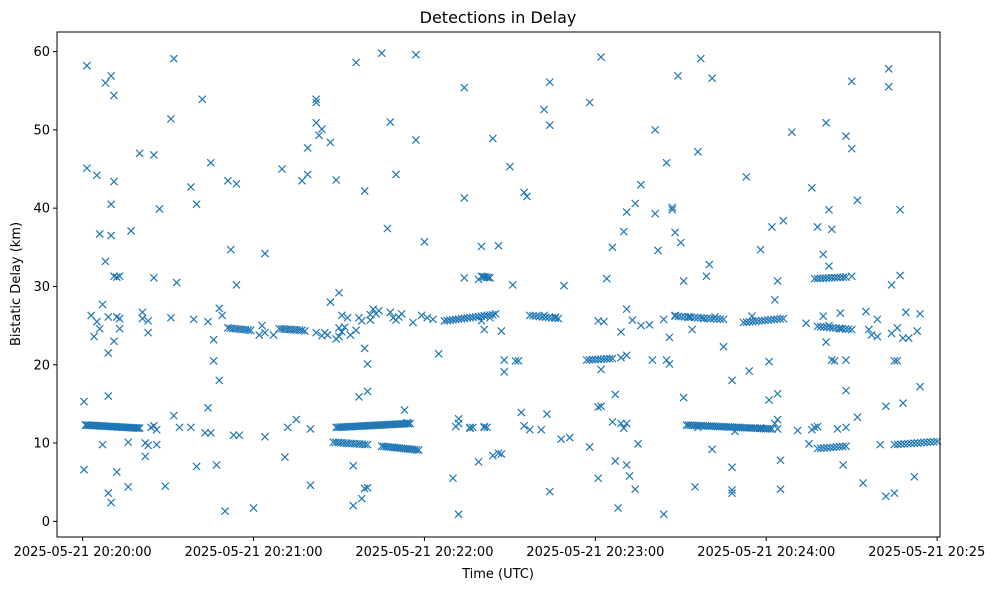 The image size is (985, 590). I want to click on y-axis-label: Bistatic Delay (km), so click(16, 284).